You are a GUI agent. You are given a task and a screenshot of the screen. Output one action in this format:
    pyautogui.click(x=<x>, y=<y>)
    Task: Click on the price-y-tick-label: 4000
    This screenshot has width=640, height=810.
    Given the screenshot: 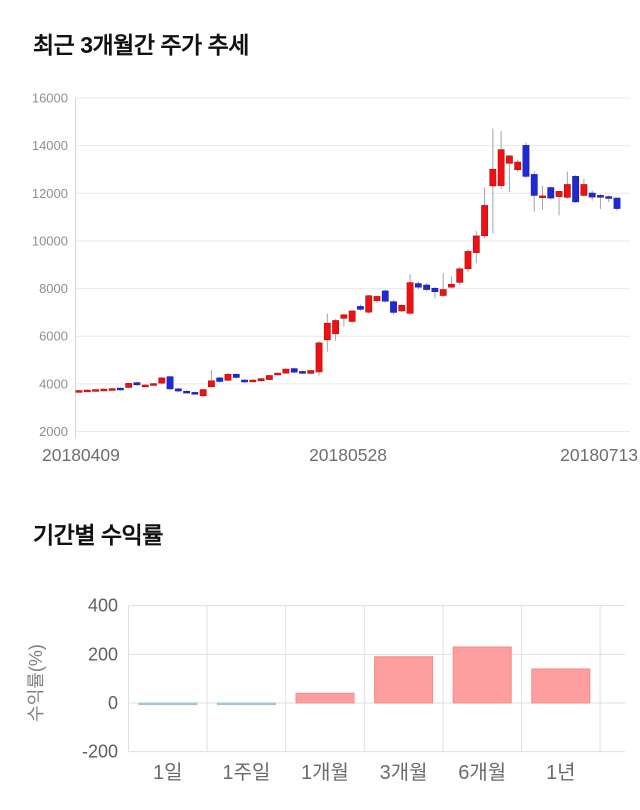 What is the action you would take?
    pyautogui.click(x=53, y=383)
    